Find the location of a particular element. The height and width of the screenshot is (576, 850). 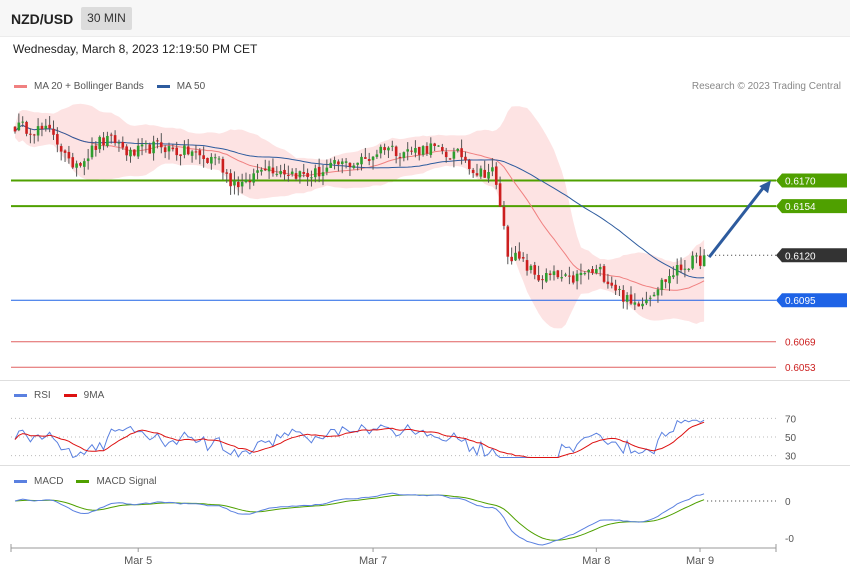

macd-tick-0: 0 is located at coordinates (788, 502).